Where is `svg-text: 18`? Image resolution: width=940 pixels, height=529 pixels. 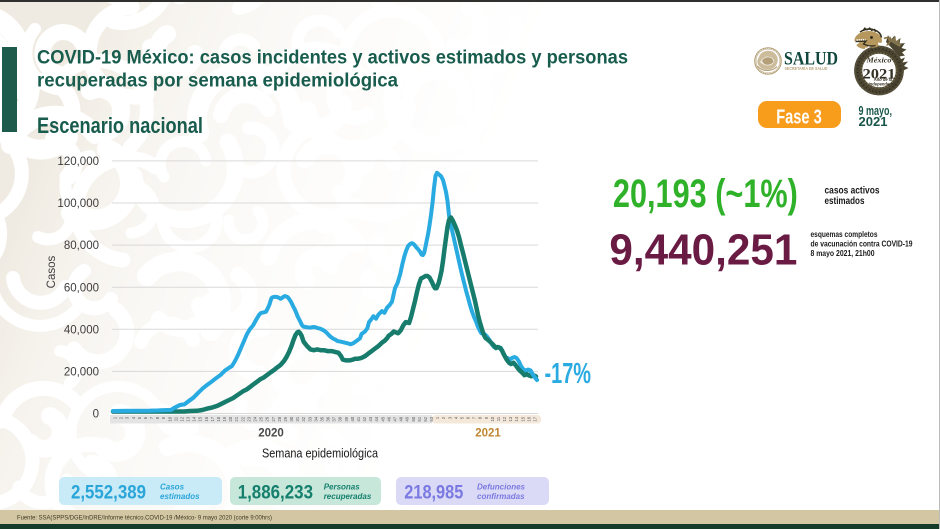
svg-text: 18 is located at coordinates (218, 418).